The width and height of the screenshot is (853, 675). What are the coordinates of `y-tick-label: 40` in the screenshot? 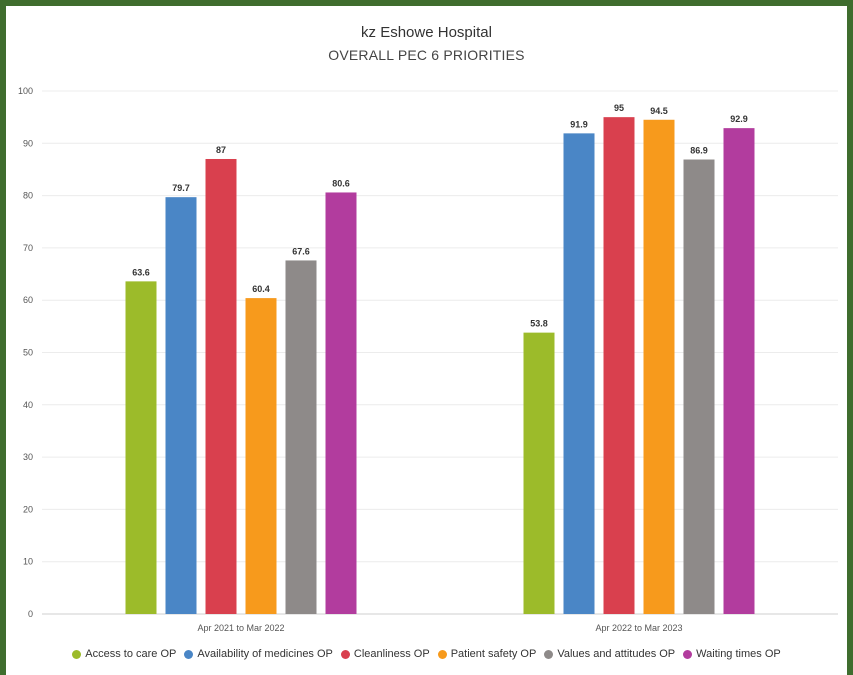 It's located at (28, 405).